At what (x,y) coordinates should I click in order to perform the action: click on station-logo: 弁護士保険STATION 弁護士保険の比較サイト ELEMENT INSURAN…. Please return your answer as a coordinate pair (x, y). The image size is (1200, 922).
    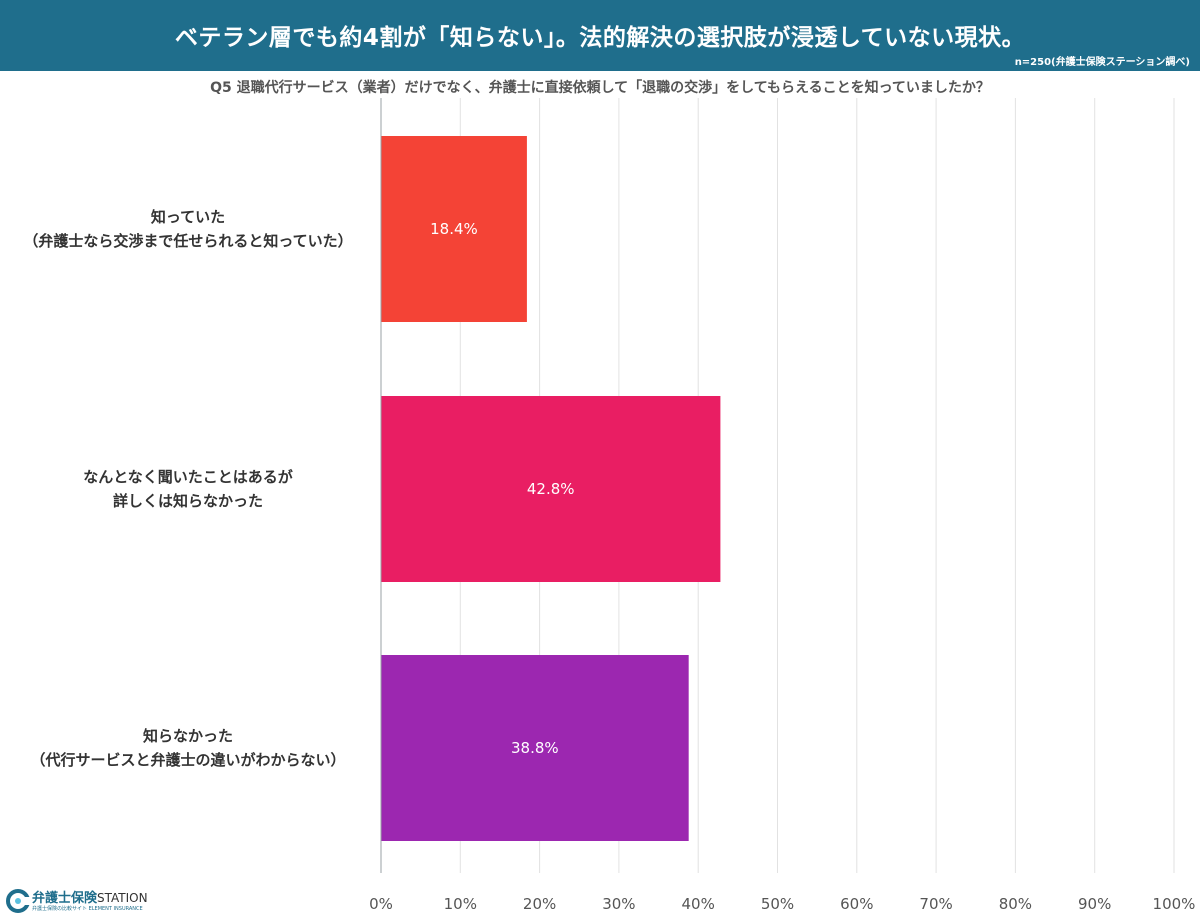
    Looking at the image, I should click on (81, 902).